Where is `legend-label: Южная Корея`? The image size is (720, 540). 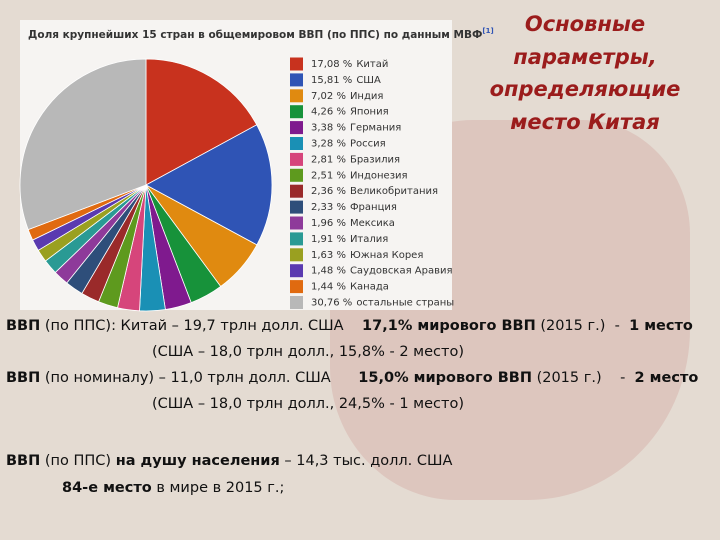 legend-label: Южная Корея is located at coordinates (386, 255).